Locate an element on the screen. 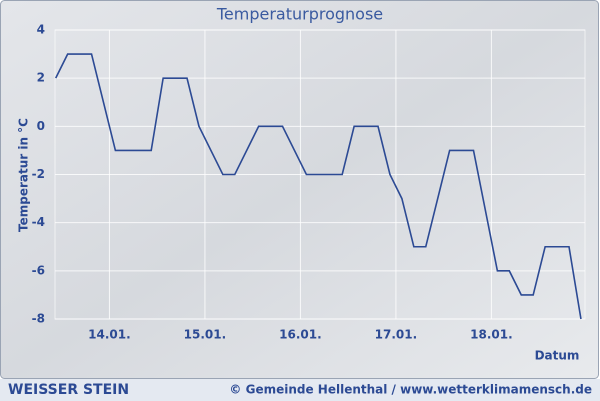 The image size is (600, 401). x-tick-label: 17.01. is located at coordinates (396, 335).